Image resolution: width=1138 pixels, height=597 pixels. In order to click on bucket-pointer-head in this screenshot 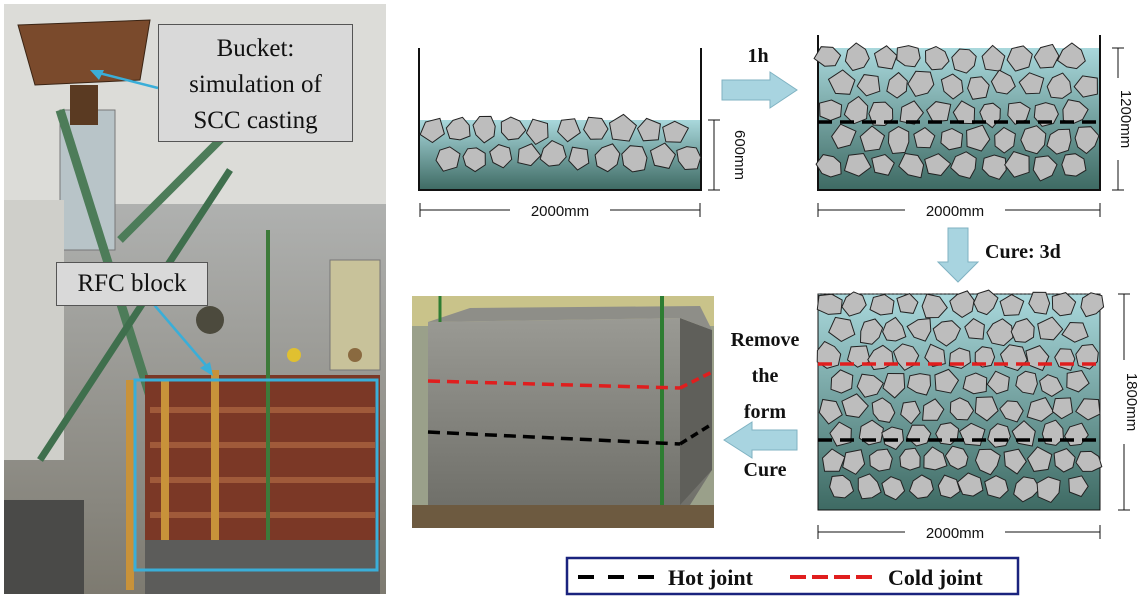, I will do `click(97, 75)`.